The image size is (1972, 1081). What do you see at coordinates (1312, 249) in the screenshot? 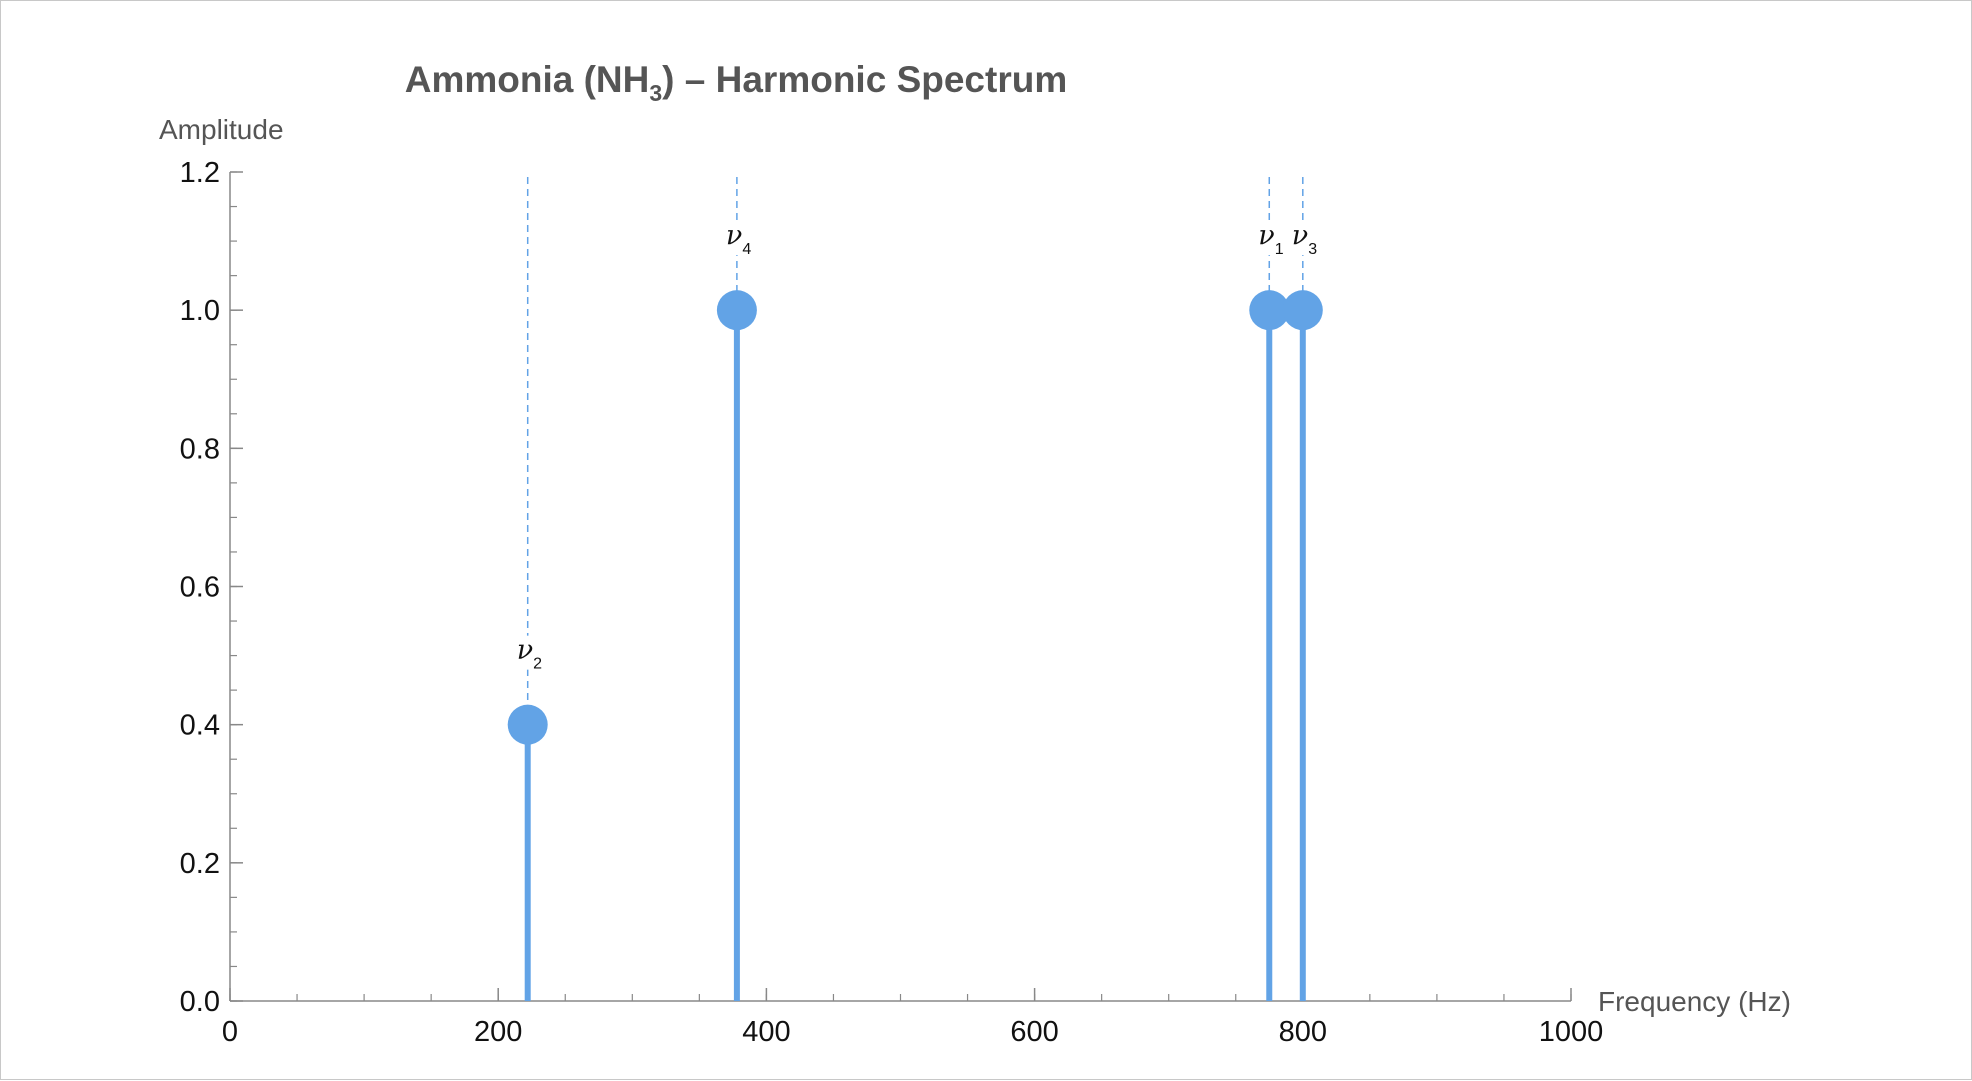
I see `peak-label-subscript: 3` at bounding box center [1312, 249].